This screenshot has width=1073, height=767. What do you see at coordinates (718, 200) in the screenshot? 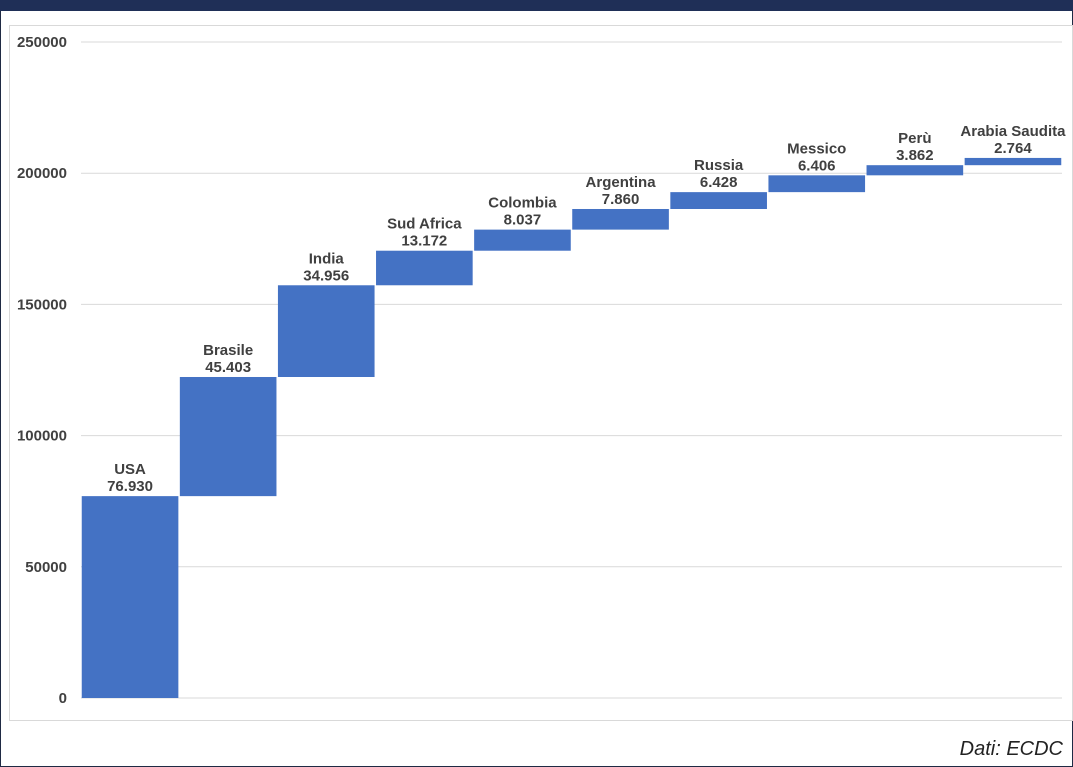
I see `bar-russia` at bounding box center [718, 200].